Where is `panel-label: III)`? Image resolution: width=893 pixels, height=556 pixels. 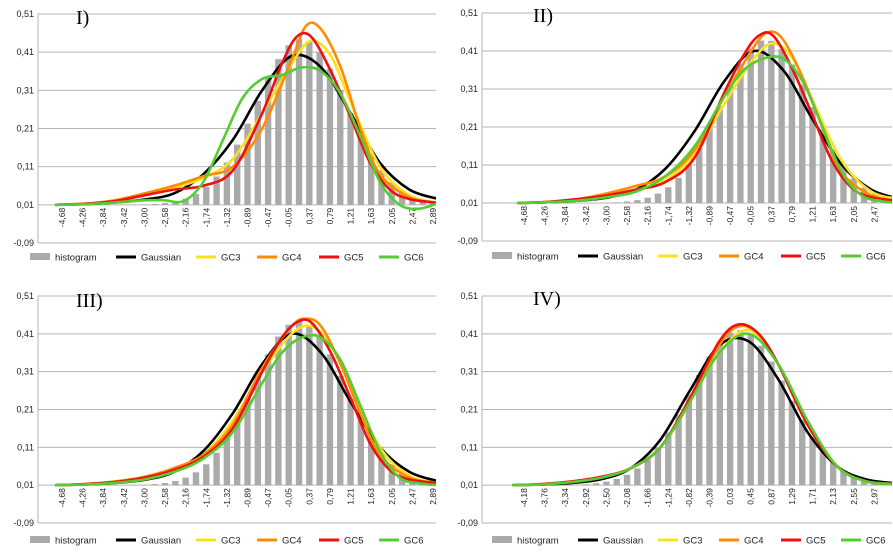 panel-label: III) is located at coordinates (89, 301).